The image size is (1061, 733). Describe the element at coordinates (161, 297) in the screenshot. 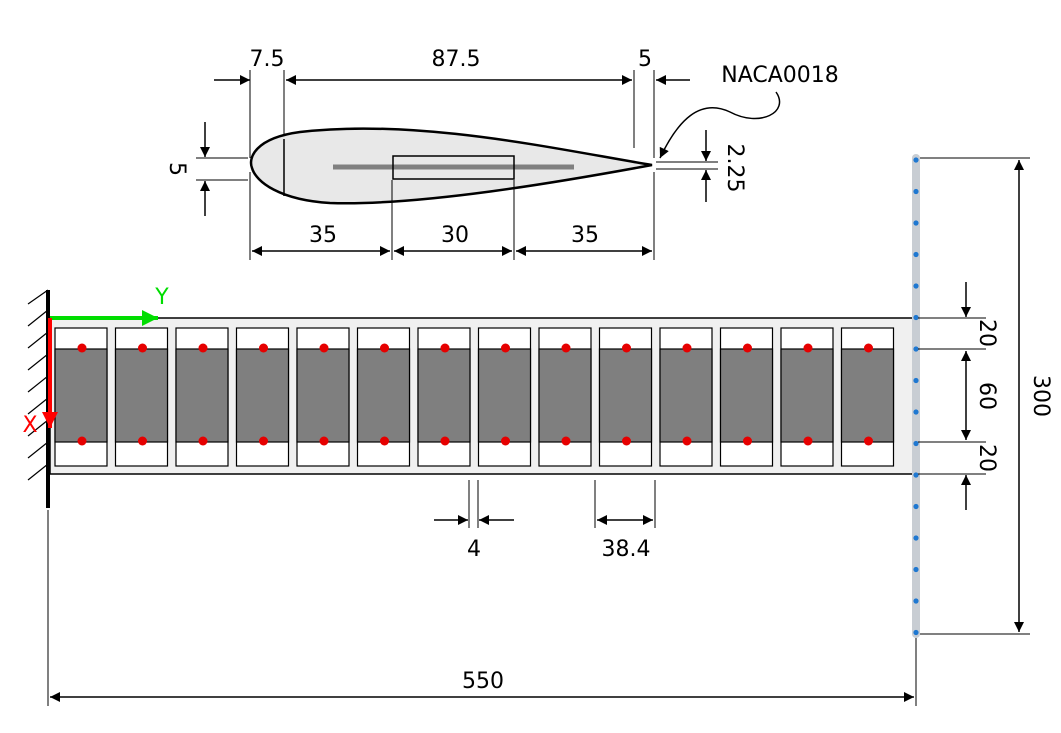

I see `y-axis-label: Y` at that location.